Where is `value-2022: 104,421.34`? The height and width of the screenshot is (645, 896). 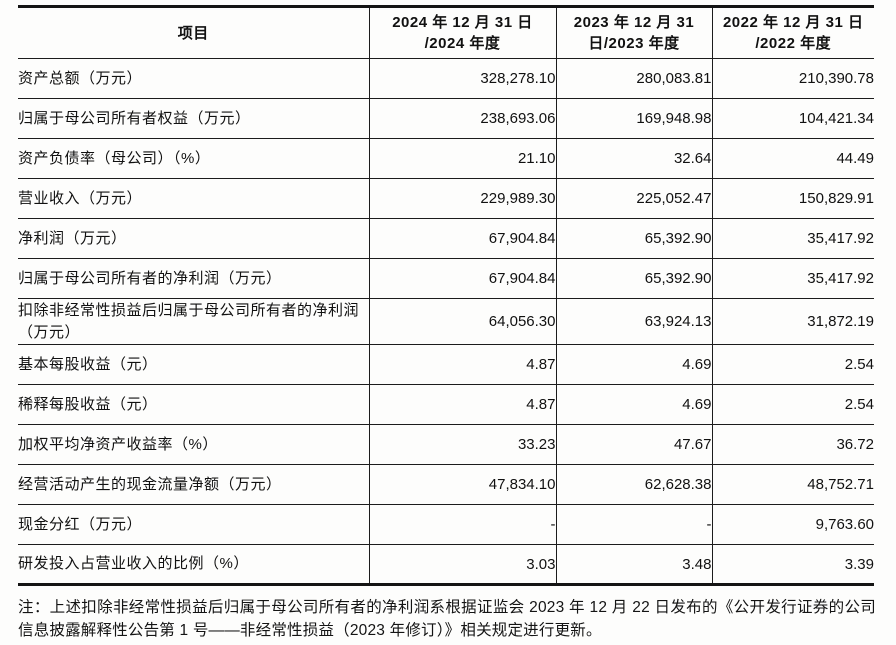
value-2022: 104,421.34 is located at coordinates (792, 118).